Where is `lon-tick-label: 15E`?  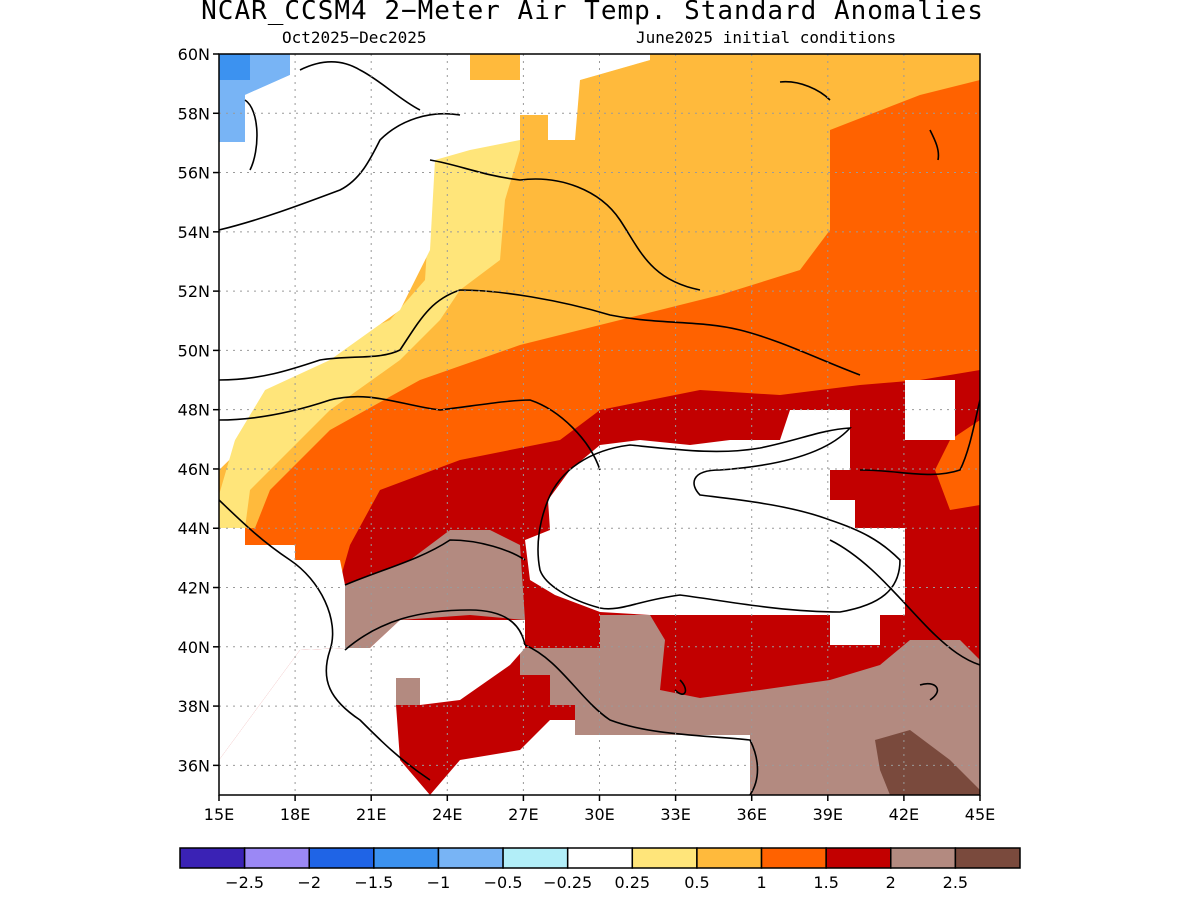 lon-tick-label: 15E is located at coordinates (219, 814).